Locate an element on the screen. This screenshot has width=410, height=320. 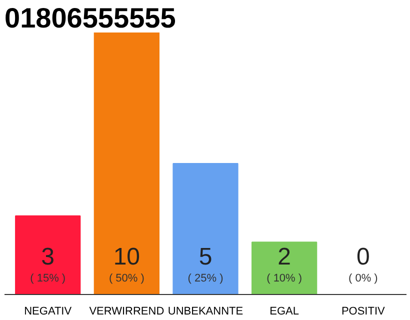
x-tick-label: NEGATIV is located at coordinates (48, 312).